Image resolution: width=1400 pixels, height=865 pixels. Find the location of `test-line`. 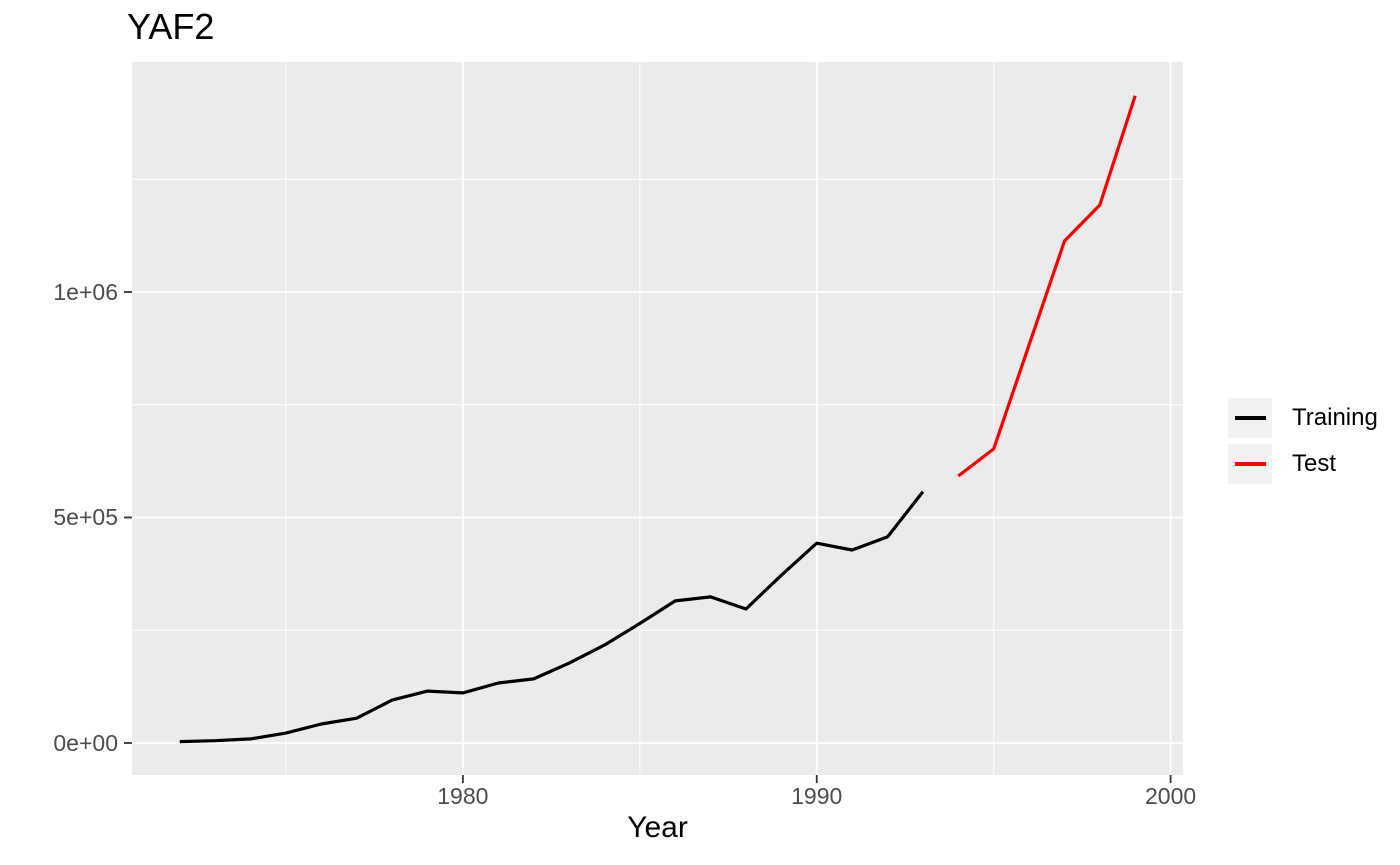

test-line is located at coordinates (1047, 286).